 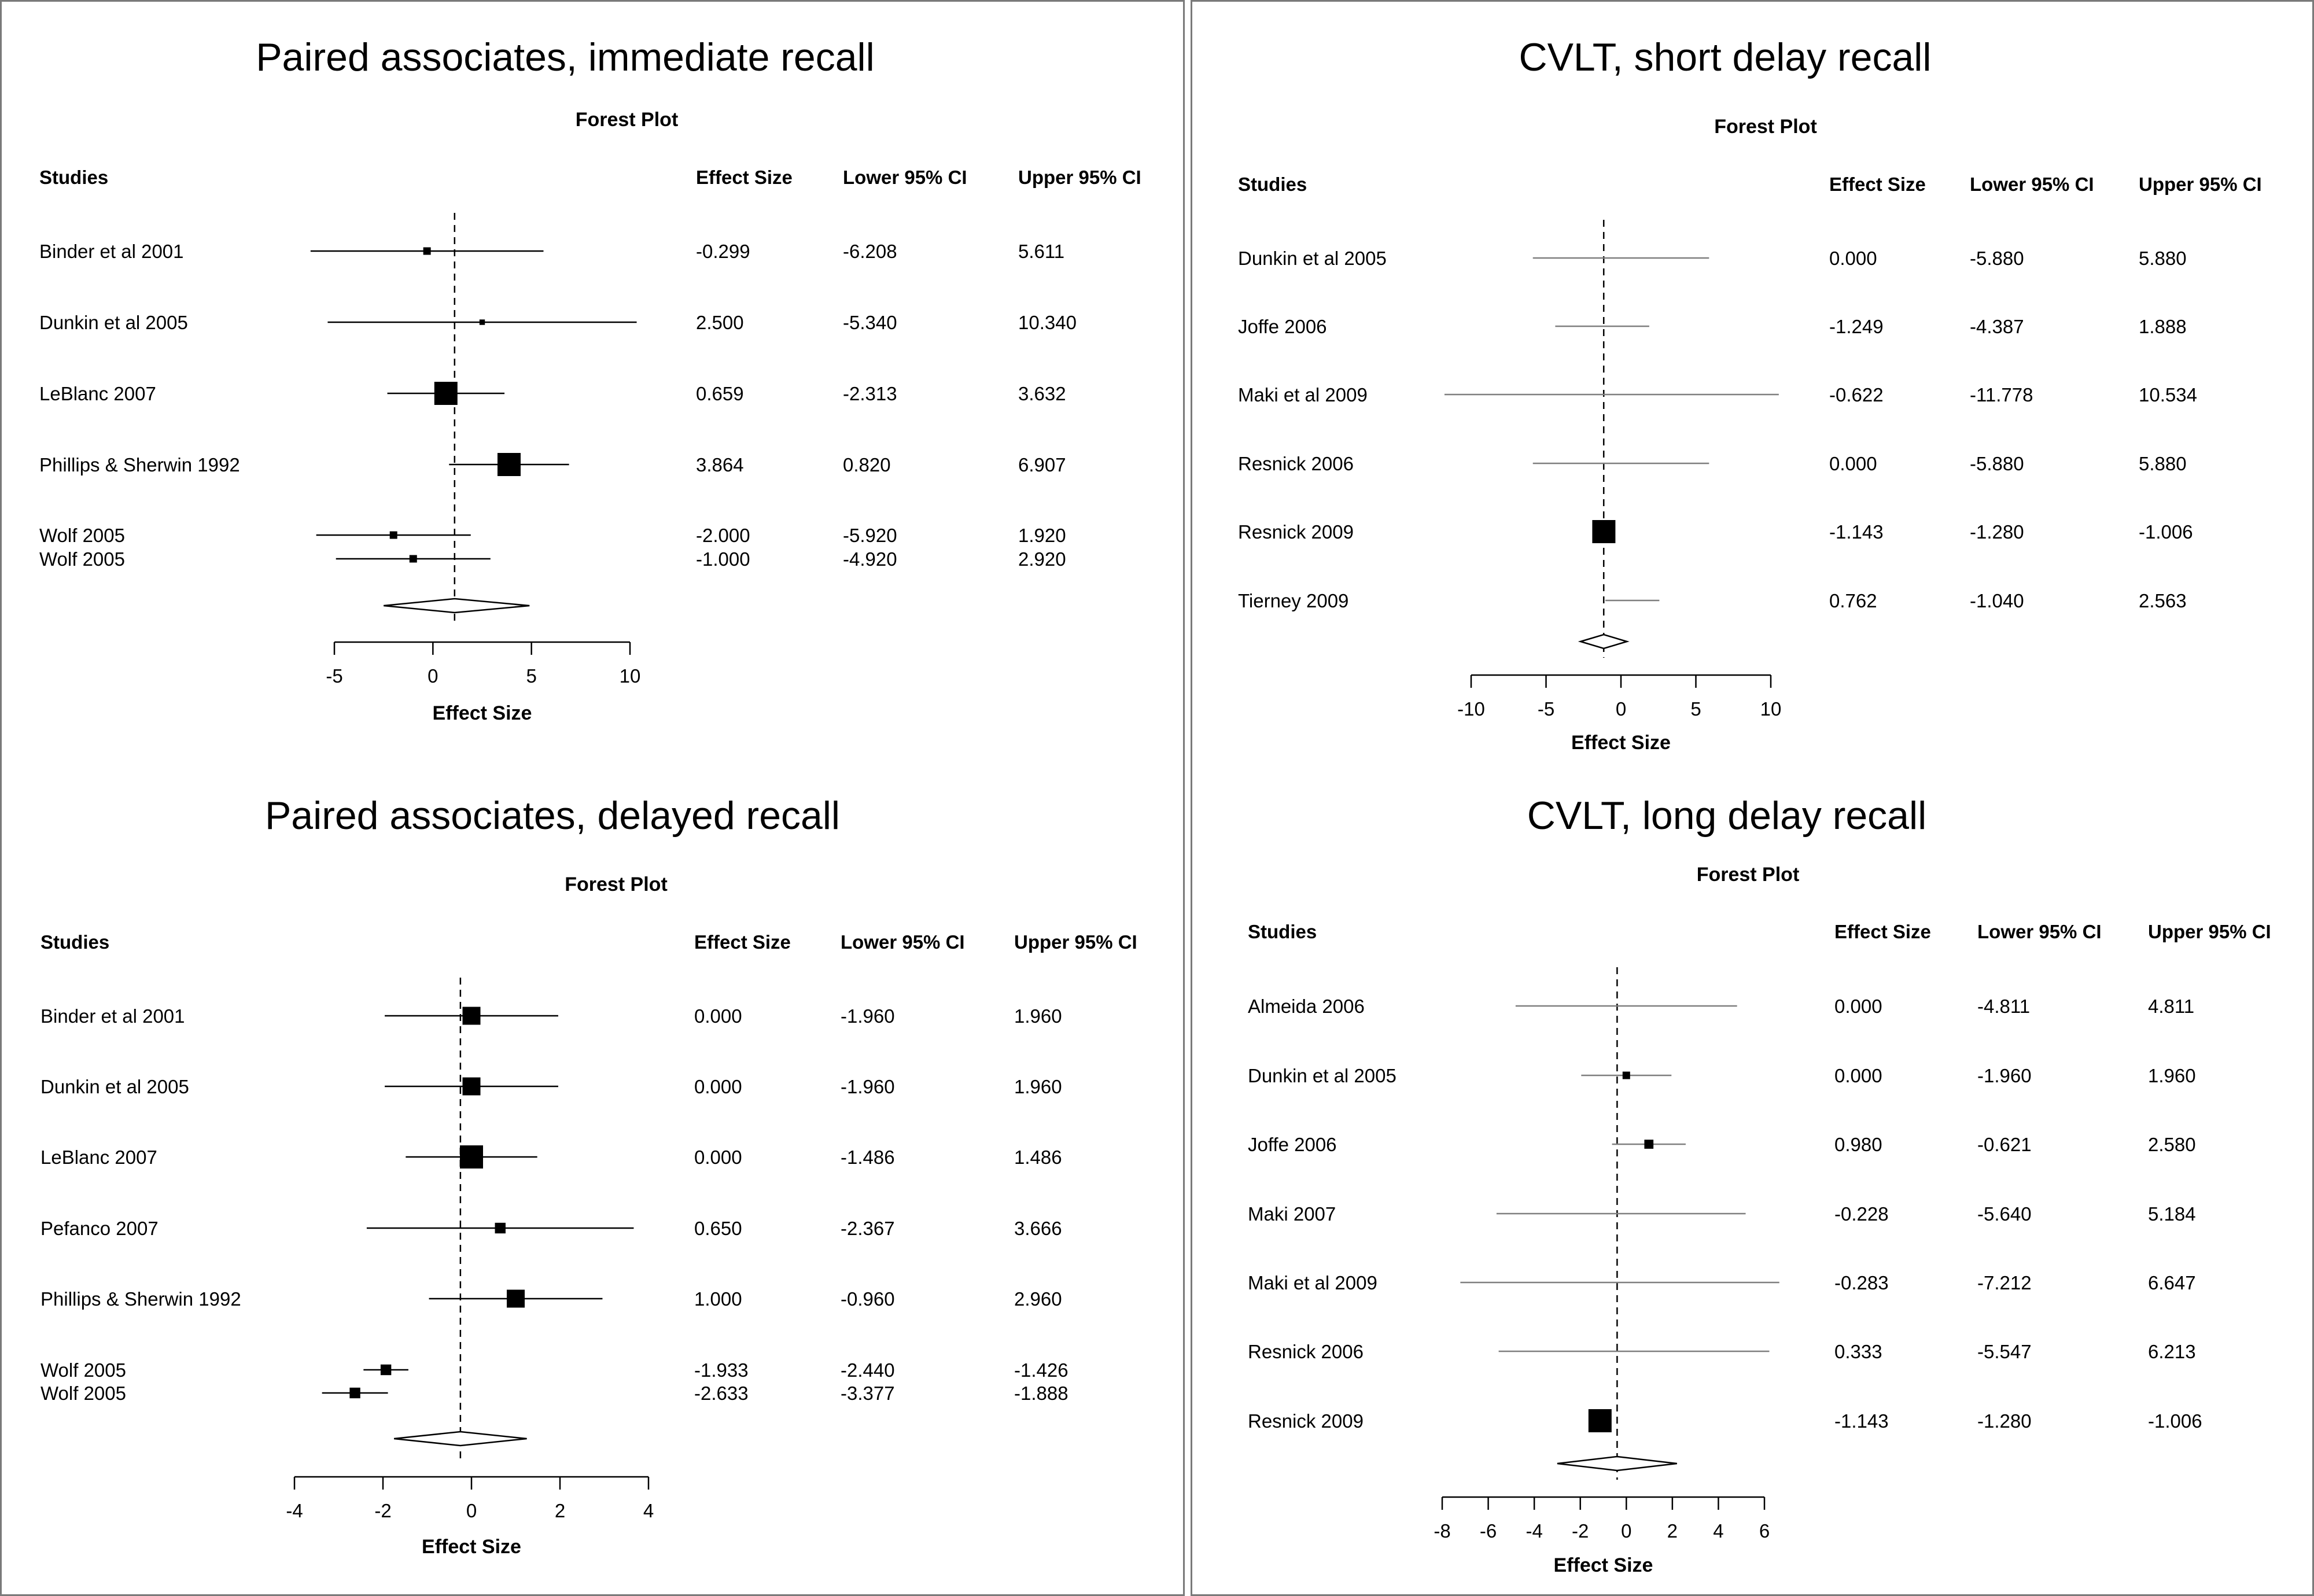 I want to click on study-row: Wolf 2005 -2.633 -3.377 -1.888, so click(x=554, y=1393).